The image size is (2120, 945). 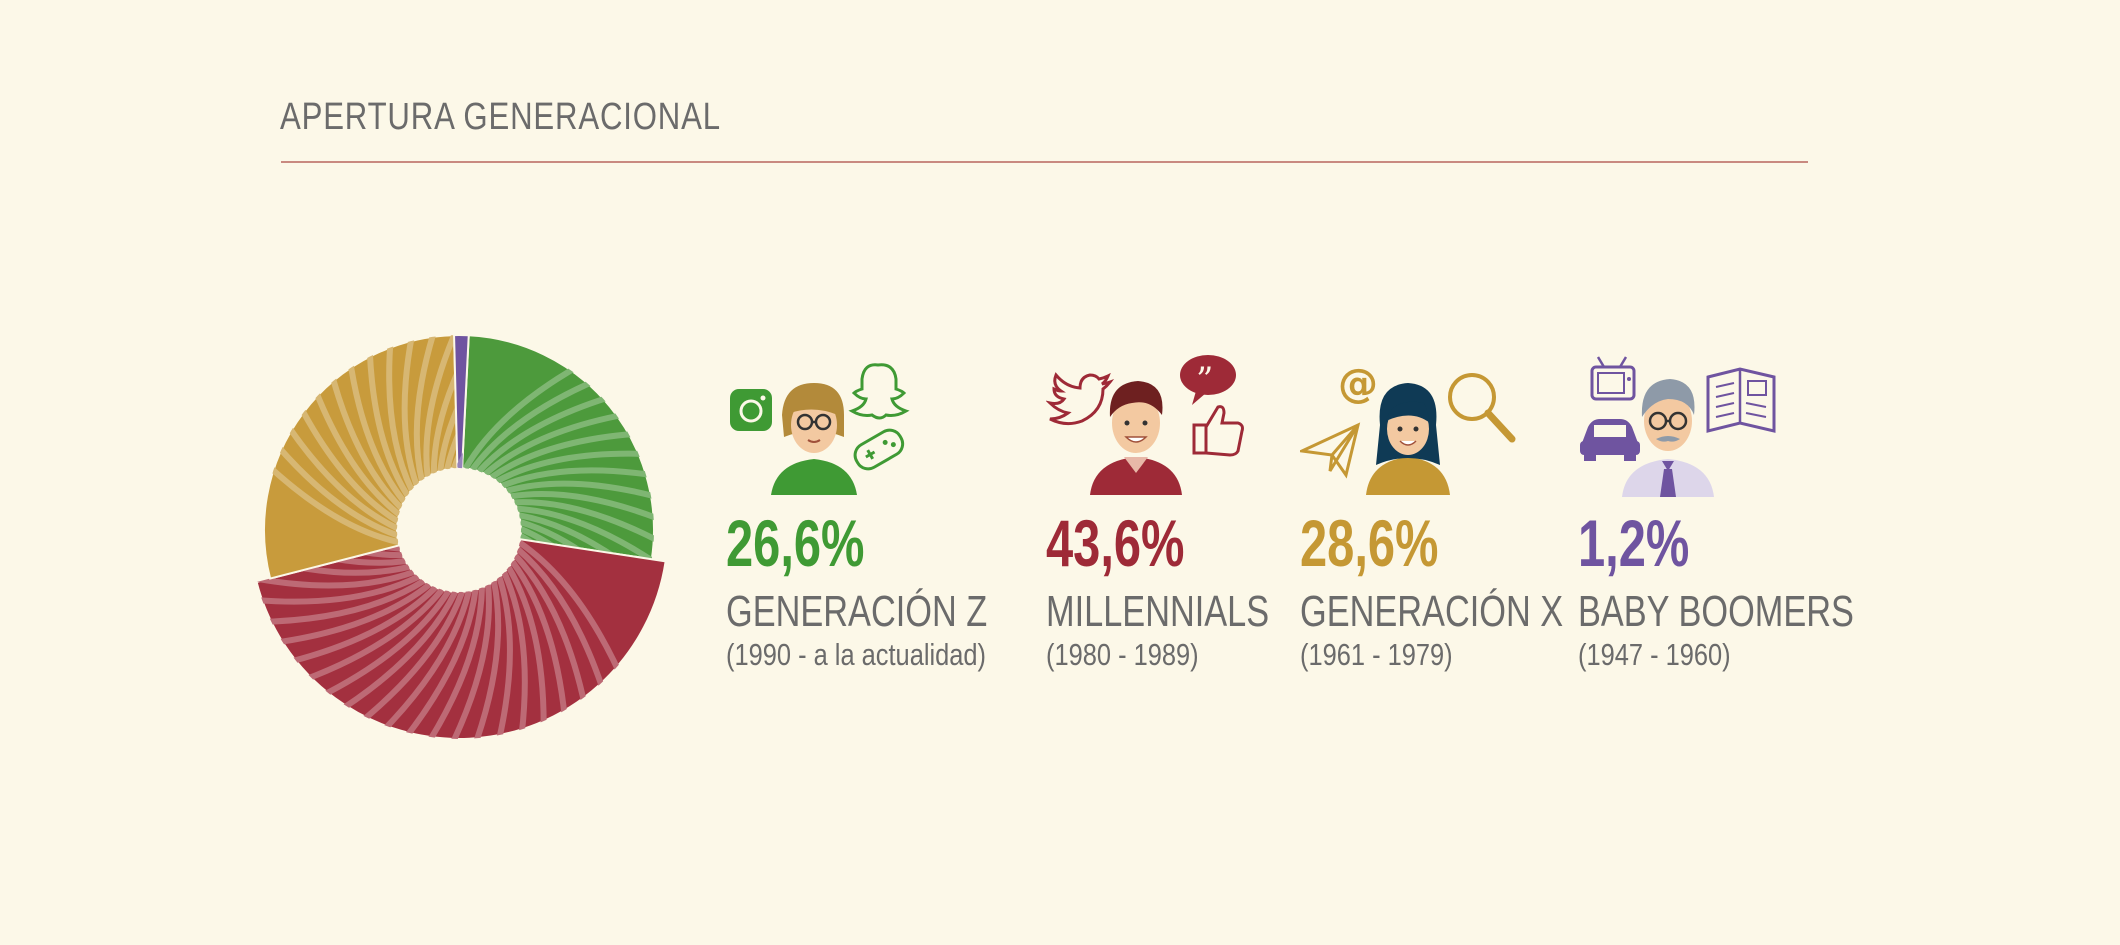 I want to click on millennials-years: (1980 - 1989), so click(x=1122, y=654).